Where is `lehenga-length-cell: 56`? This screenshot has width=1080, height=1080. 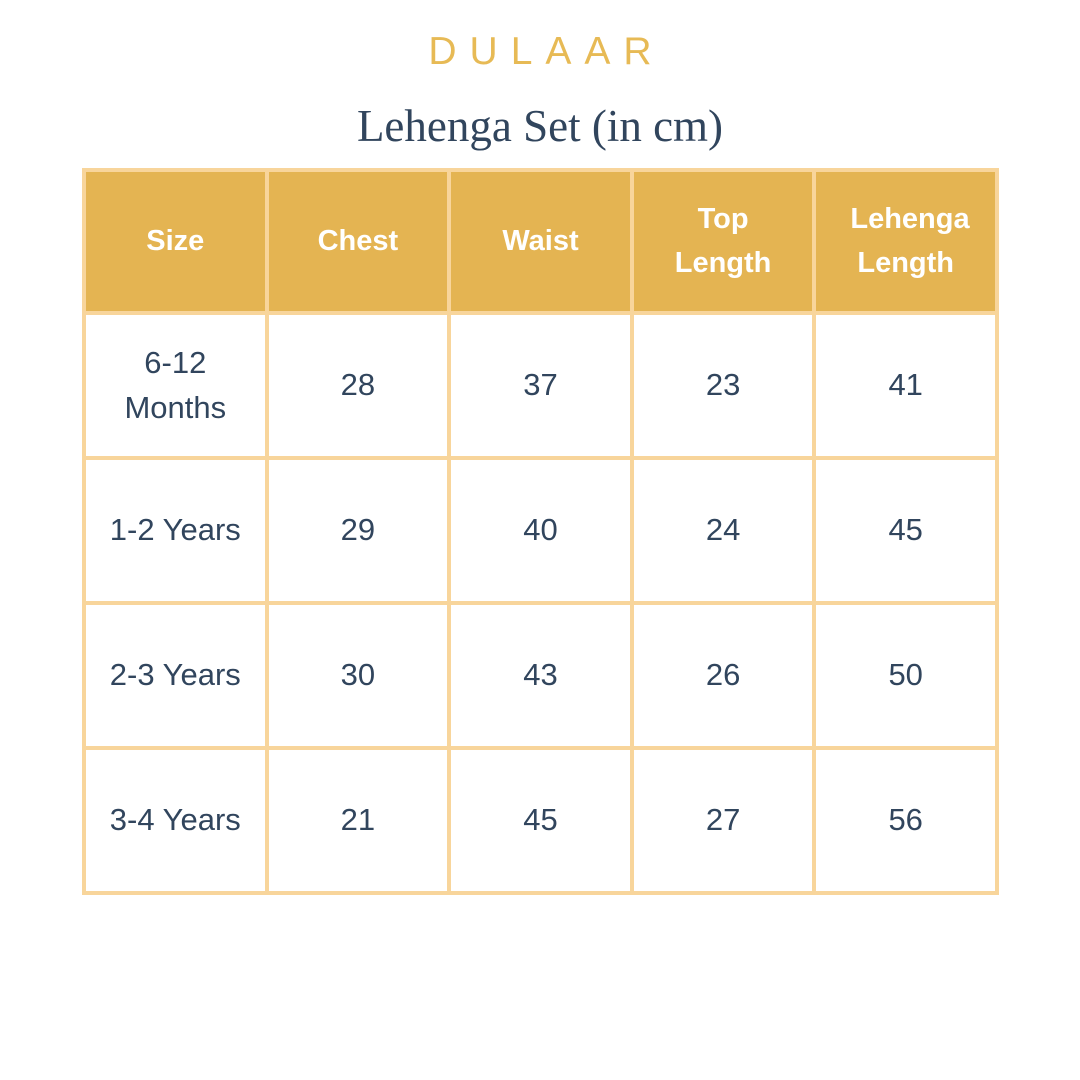 lehenga-length-cell: 56 is located at coordinates (905, 820).